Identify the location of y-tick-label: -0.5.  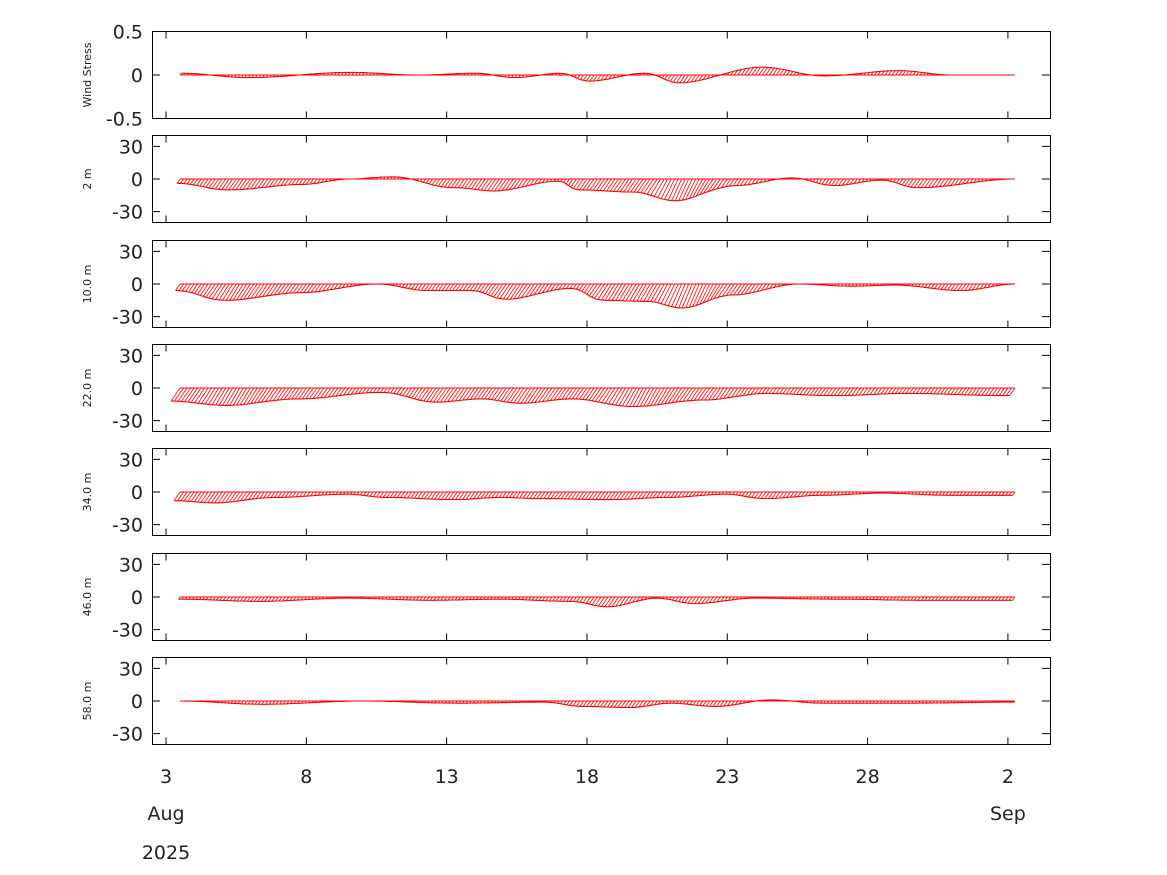
(124, 120).